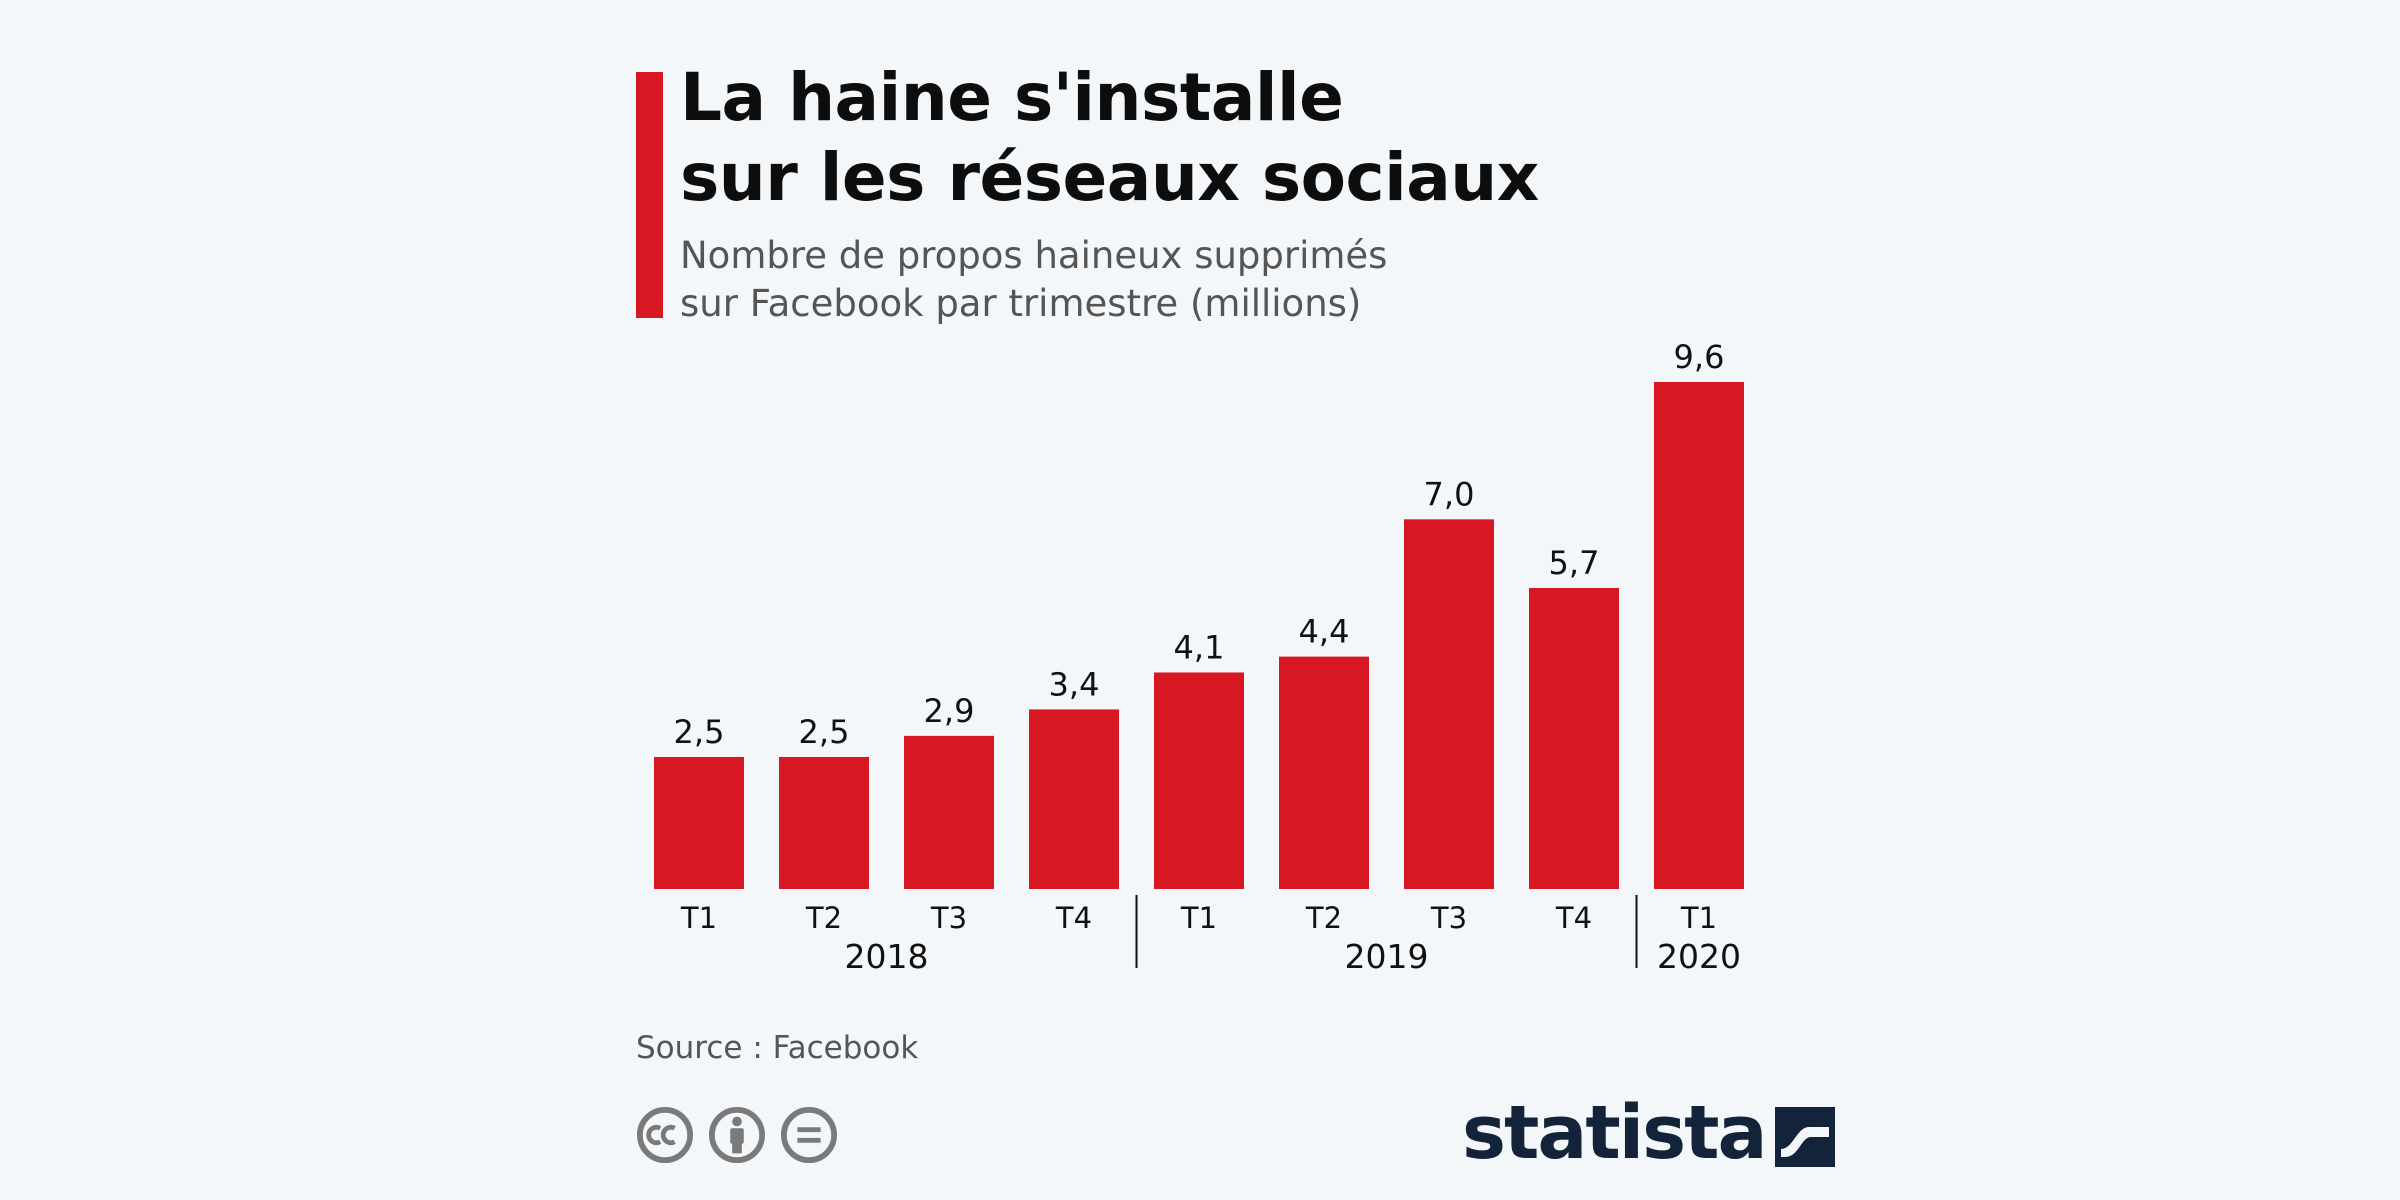  What do you see at coordinates (1324, 632) in the screenshot?
I see `data-label: 4,4` at bounding box center [1324, 632].